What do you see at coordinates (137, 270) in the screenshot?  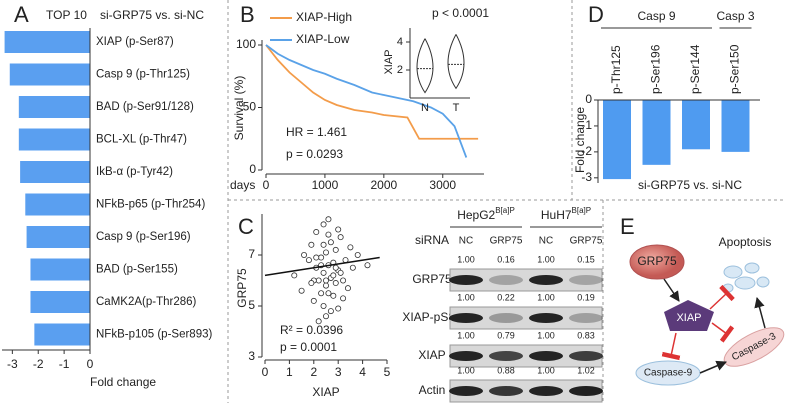 I see `category-label: BAD (p-Ser155)` at bounding box center [137, 270].